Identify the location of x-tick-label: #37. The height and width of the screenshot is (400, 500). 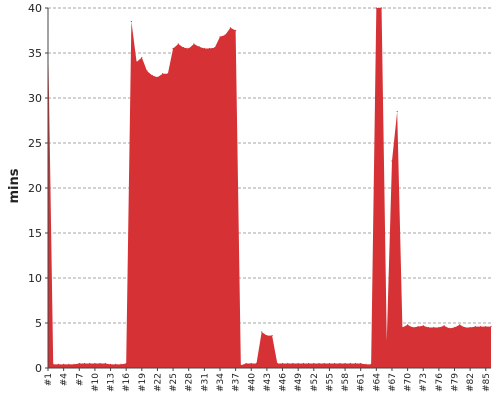
(237, 382).